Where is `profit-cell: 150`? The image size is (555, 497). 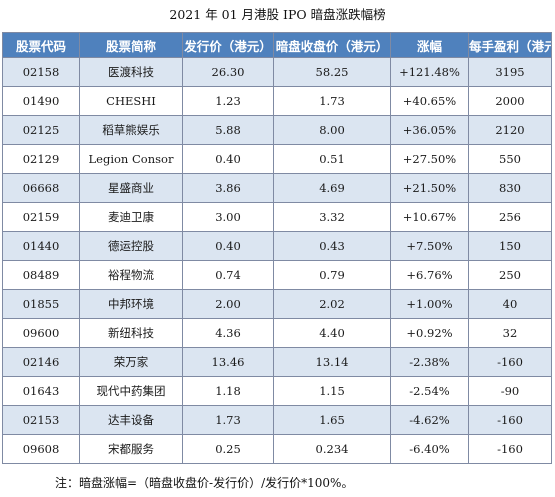 profit-cell: 150 is located at coordinates (510, 246).